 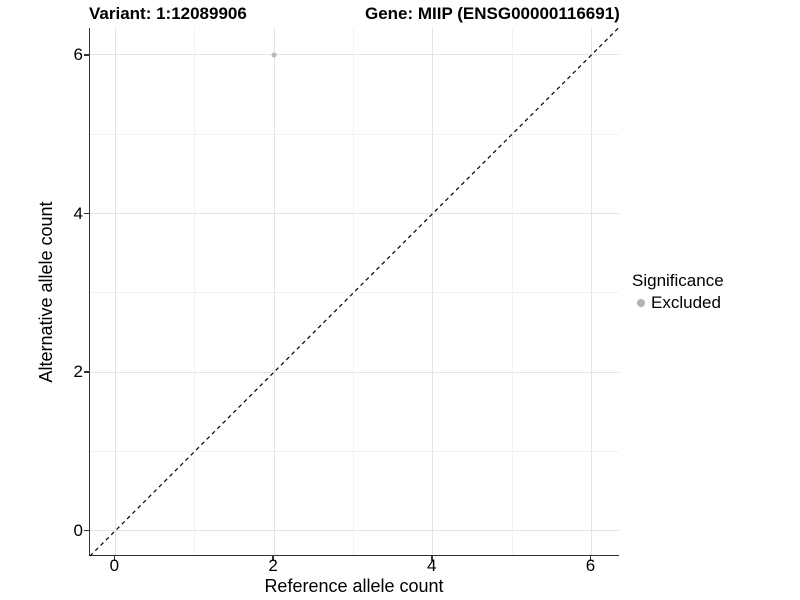 What do you see at coordinates (114, 565) in the screenshot?
I see `x-tick-label: 0` at bounding box center [114, 565].